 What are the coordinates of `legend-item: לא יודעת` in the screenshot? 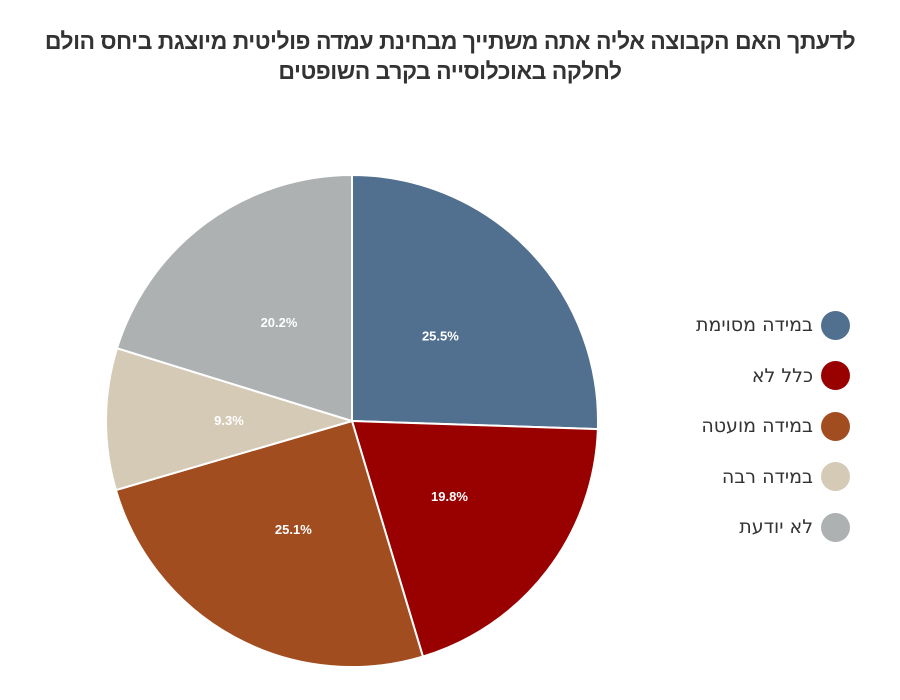 It's located at (755, 527).